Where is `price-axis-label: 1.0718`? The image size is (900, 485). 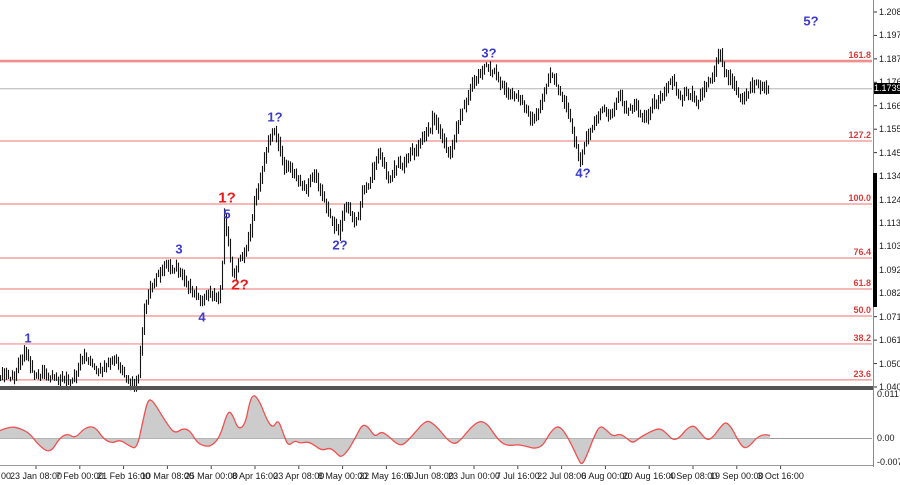 price-axis-label: 1.0718 is located at coordinates (889, 316).